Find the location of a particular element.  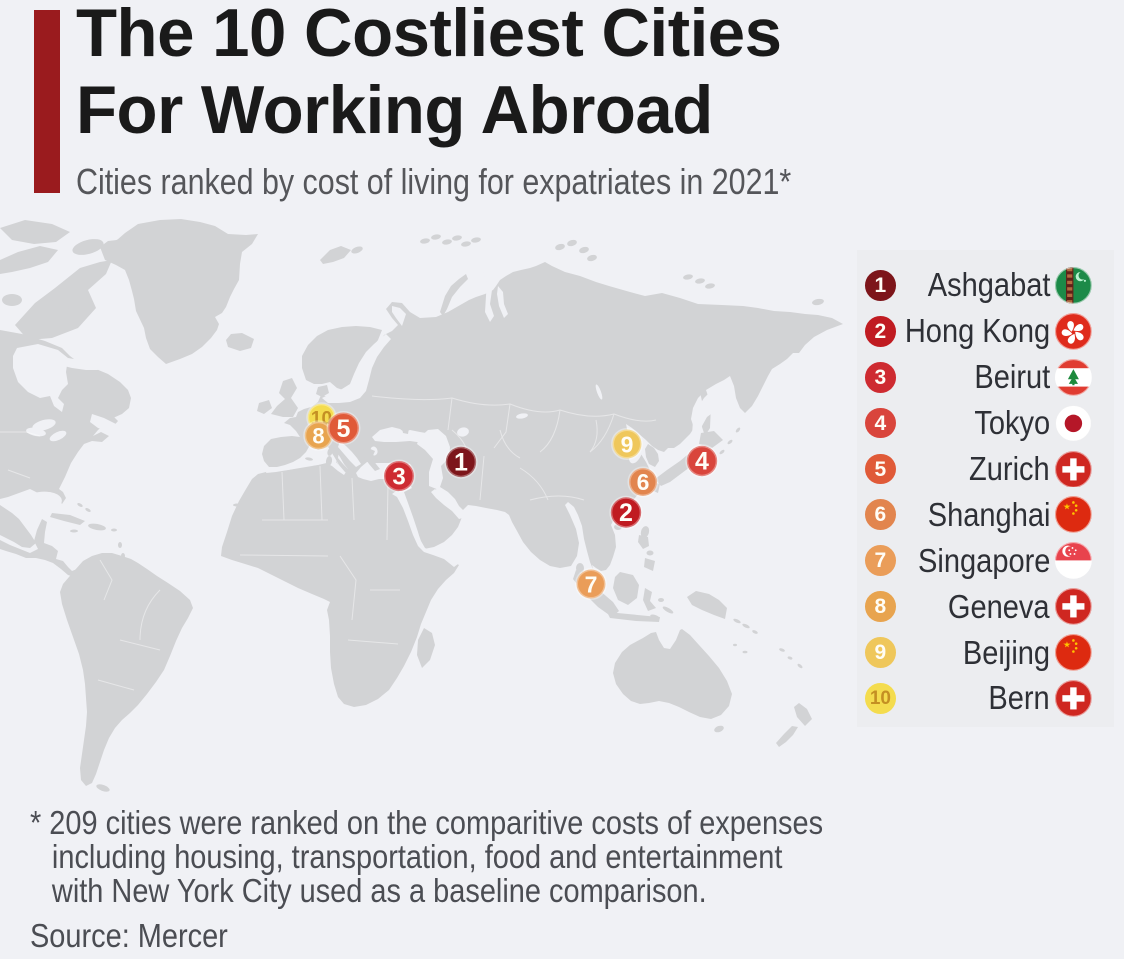

svg-text: 1 is located at coordinates (461, 463).